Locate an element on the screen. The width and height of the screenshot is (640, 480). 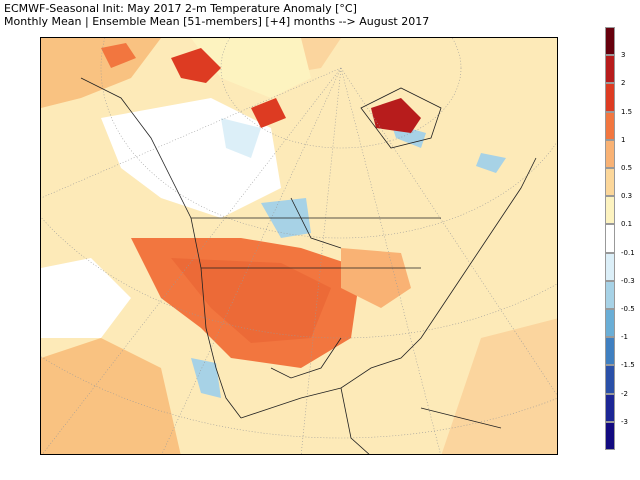
legend-tick-label: -2 is located at coordinates (624, 393).